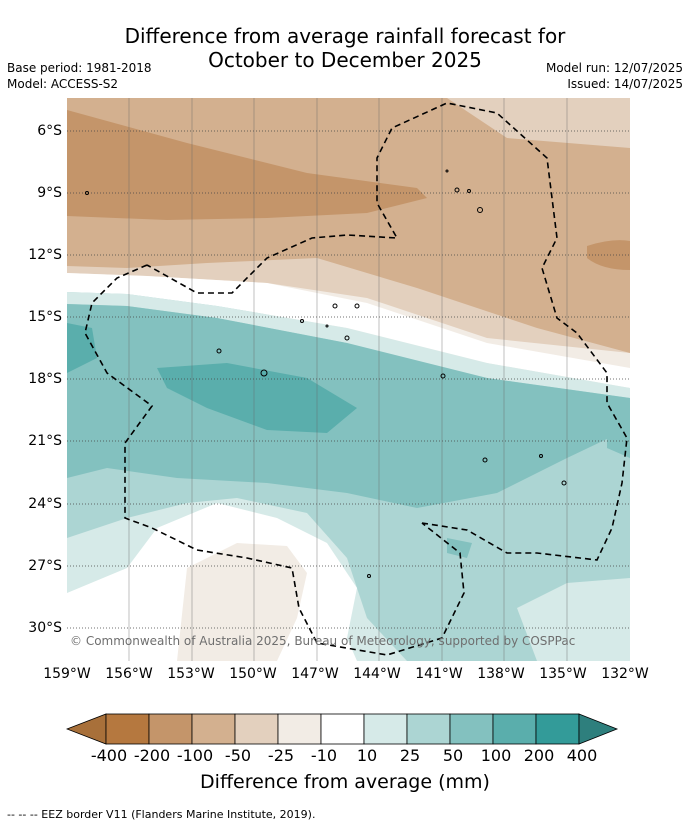 This screenshot has width=690, height=827. What do you see at coordinates (625, 84) in the screenshot?
I see `issued-date: Issued: 14/07/2025` at bounding box center [625, 84].